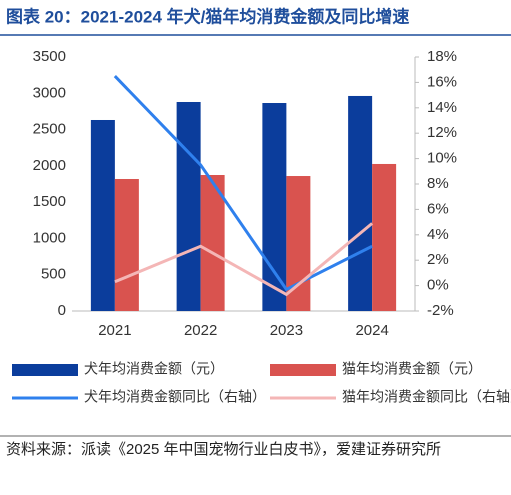 The height and width of the screenshot is (495, 511). What do you see at coordinates (412, 369) in the screenshot?
I see `legend-label: 猫年均消费金额（元）` at bounding box center [412, 369].